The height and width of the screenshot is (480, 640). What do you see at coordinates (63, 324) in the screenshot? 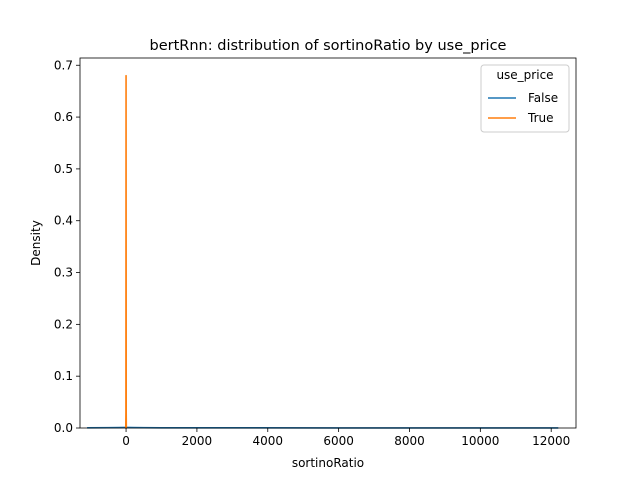
I see `y-tick-label: 0.2` at bounding box center [63, 324].